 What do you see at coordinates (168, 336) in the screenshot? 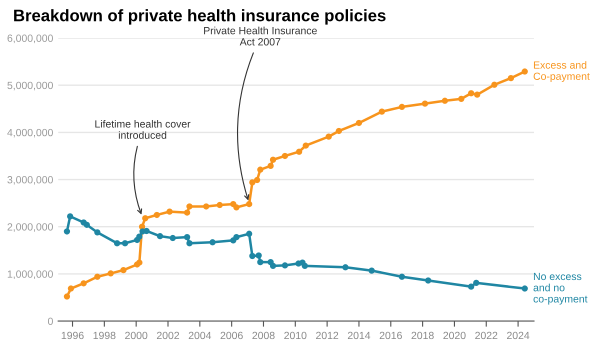
I see `x-tick-label: 2002` at bounding box center [168, 336].